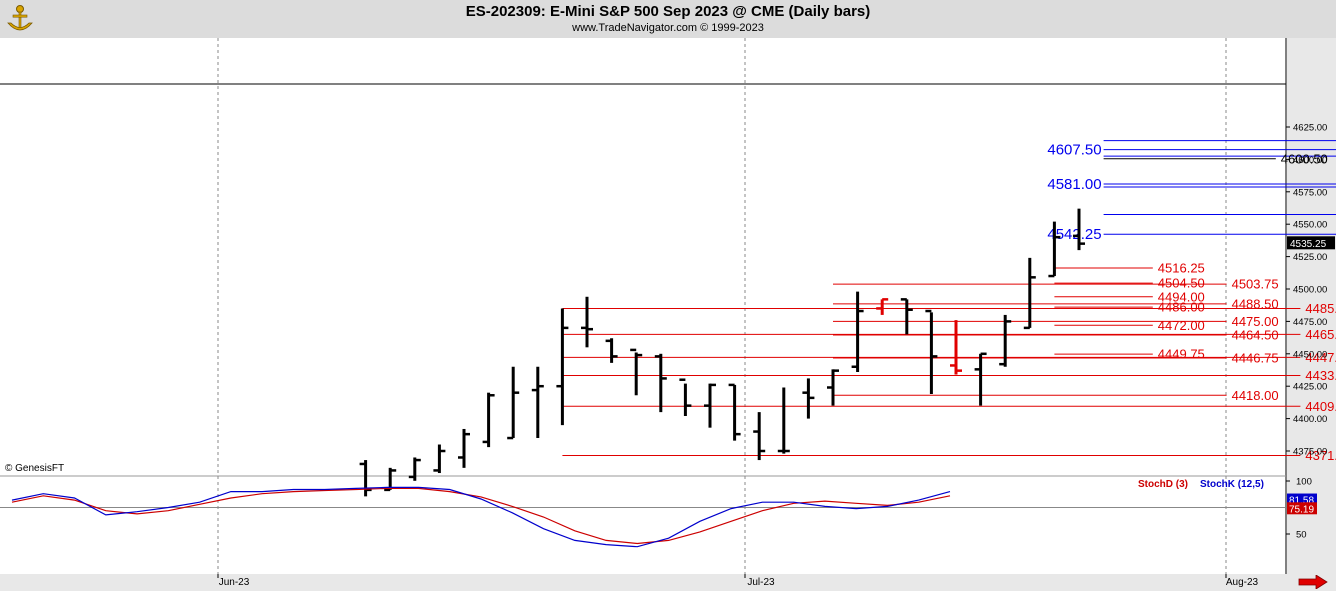 The image size is (1336, 591). Describe the element at coordinates (1310, 452) in the screenshot. I see `price-tick-label: 4375.00` at that location.